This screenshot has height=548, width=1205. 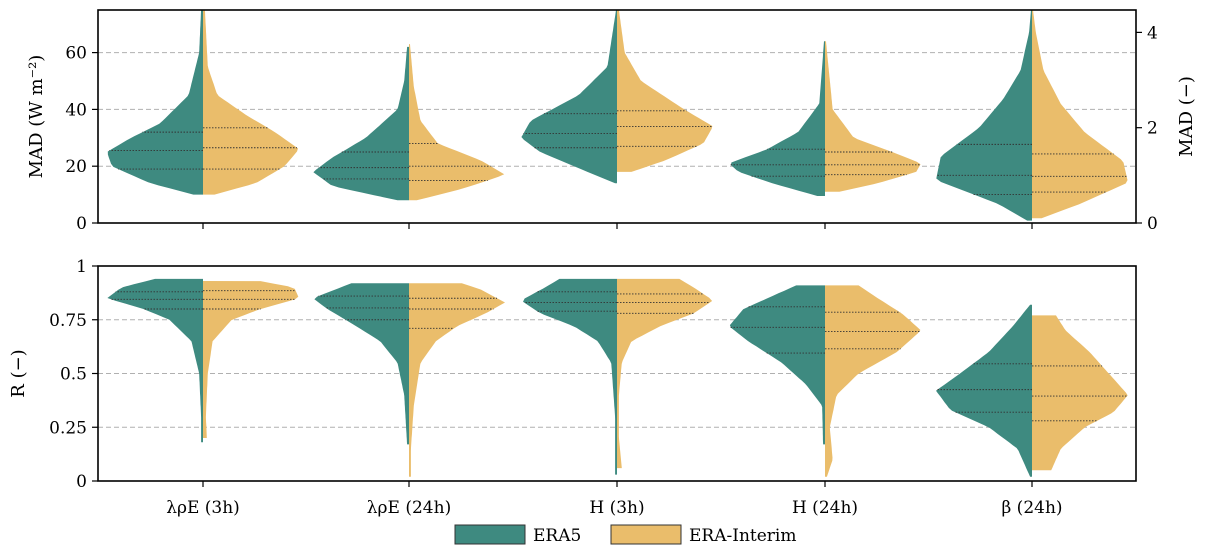 I want to click on x-axis: λρE (3h) λρE (24h) H (3h) H (24h) β (24h), so click(x=614, y=508).